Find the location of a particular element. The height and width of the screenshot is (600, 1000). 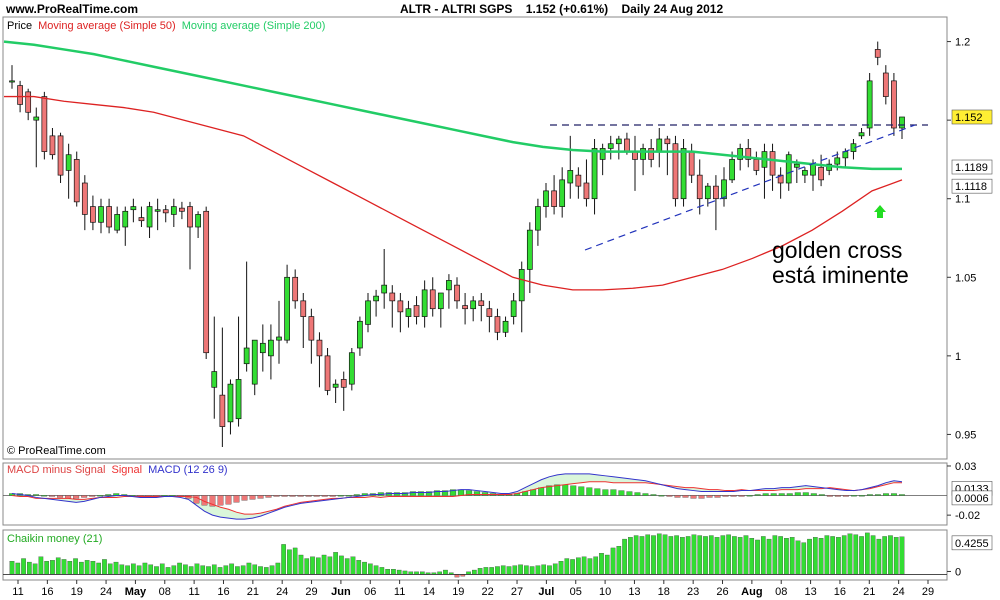

x-axis-label: Jun is located at coordinates (341, 592).